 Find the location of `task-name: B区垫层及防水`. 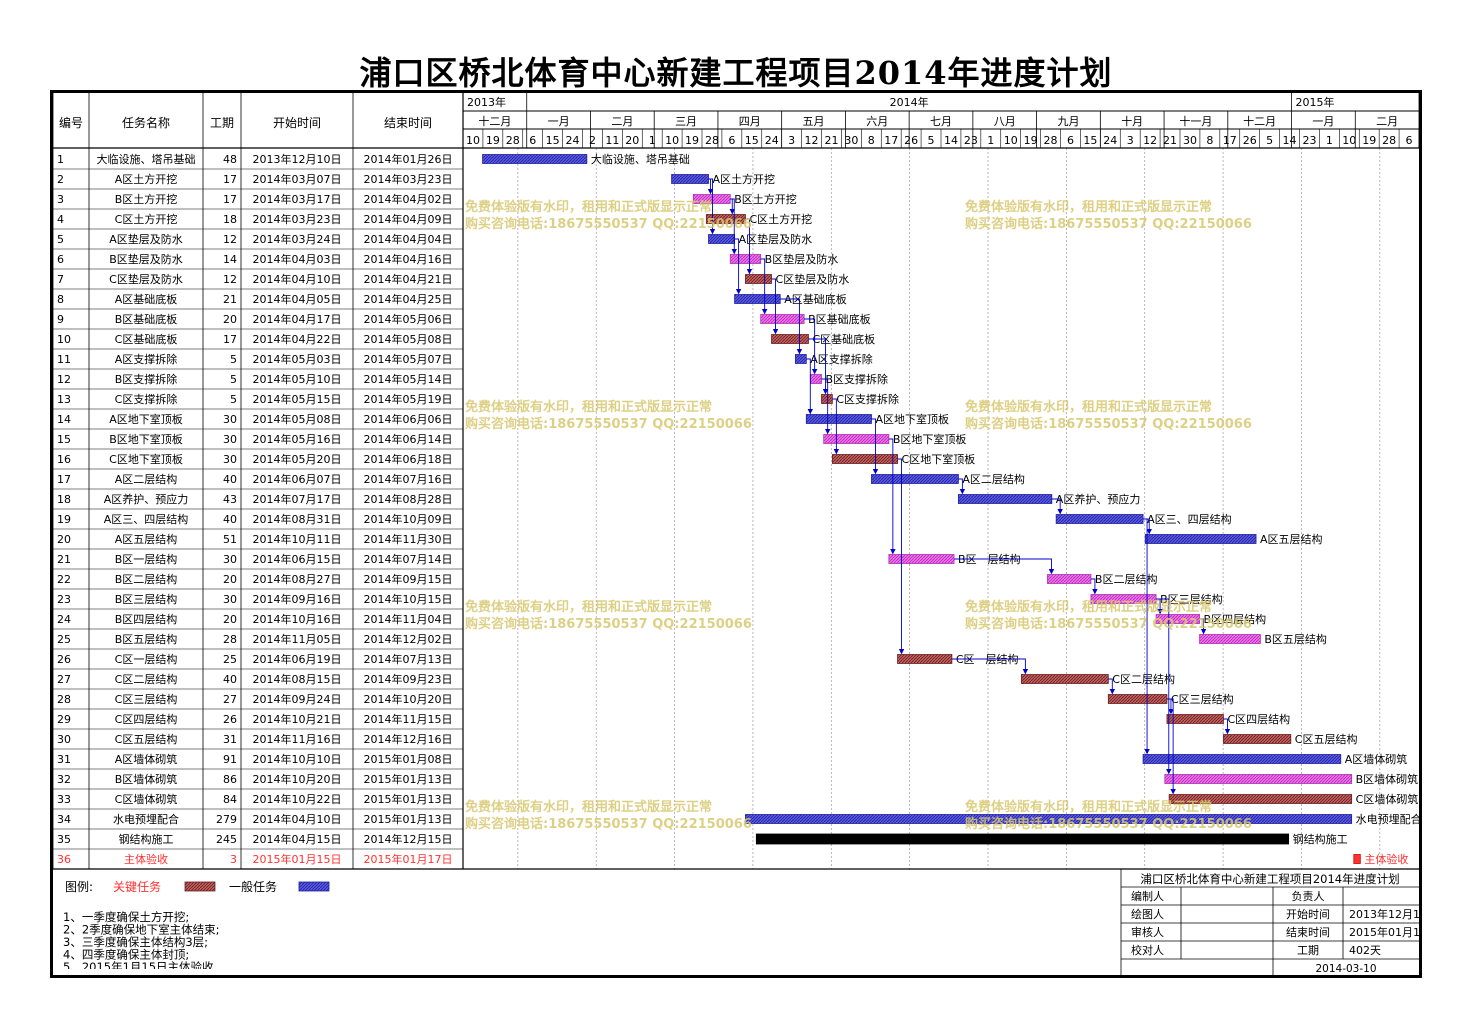

task-name: B区垫层及防水 is located at coordinates (146, 259).